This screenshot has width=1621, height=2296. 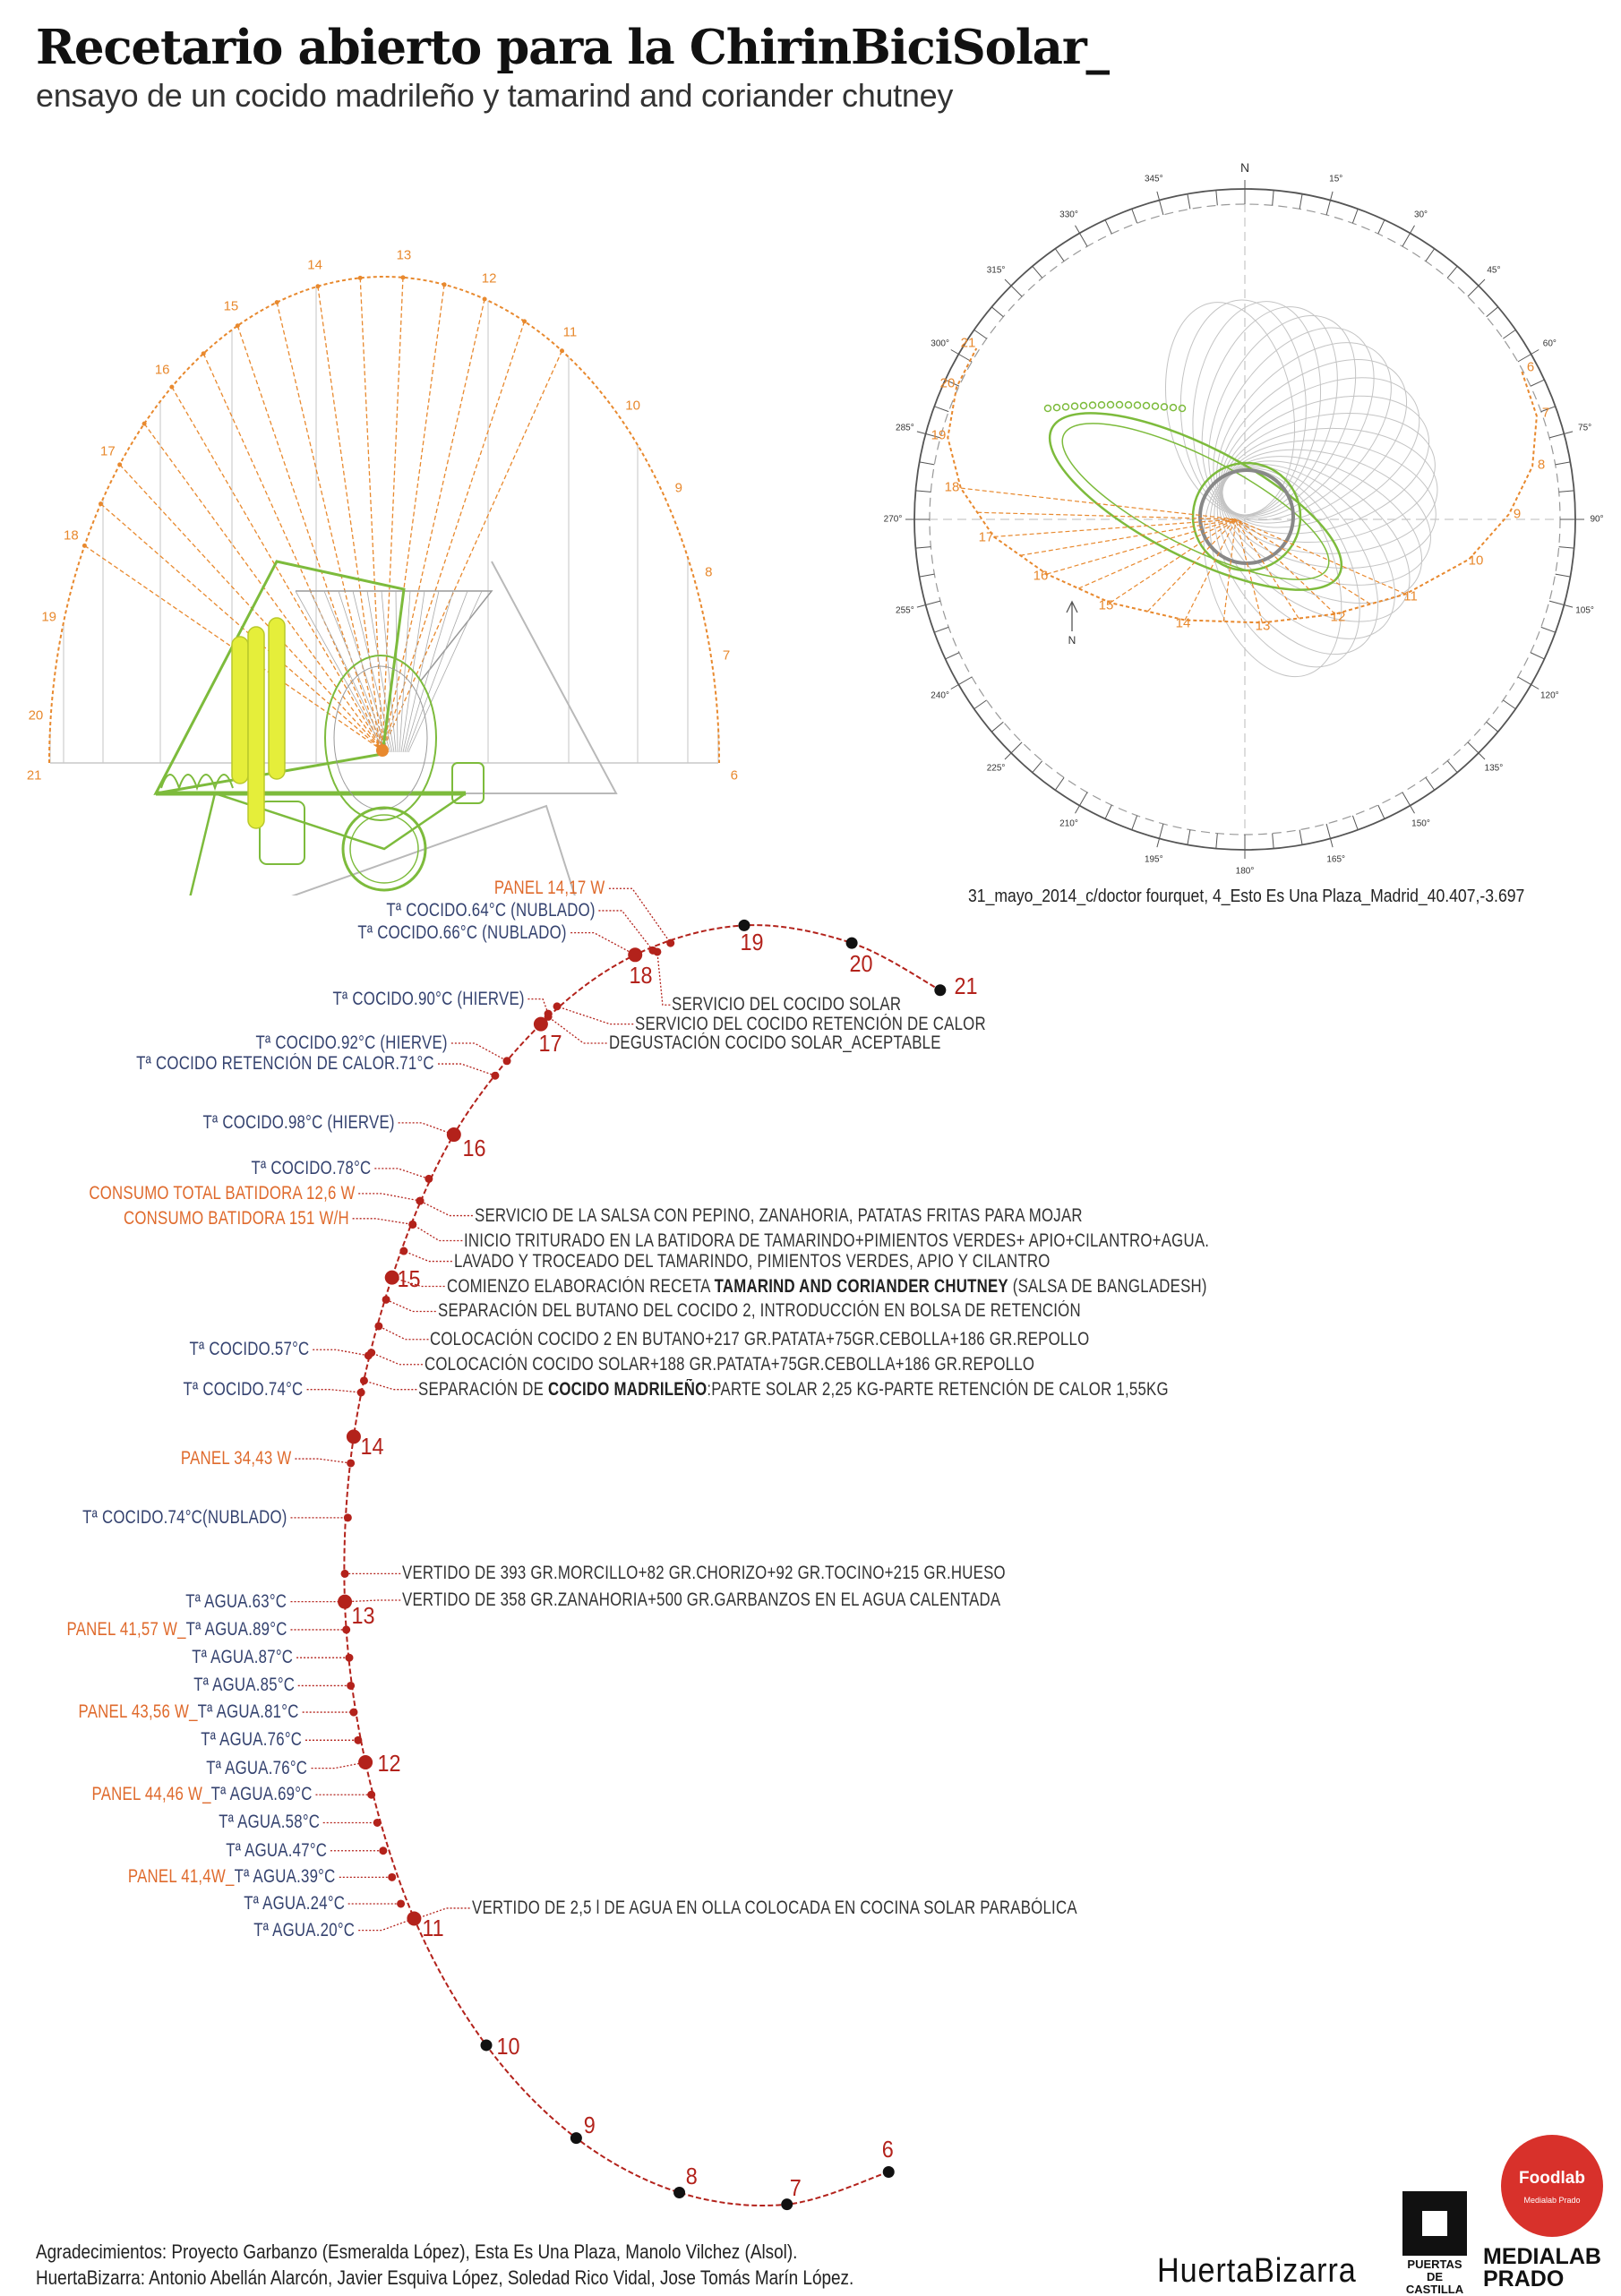 I want to click on compass-degree-label: 225°, so click(x=996, y=768).